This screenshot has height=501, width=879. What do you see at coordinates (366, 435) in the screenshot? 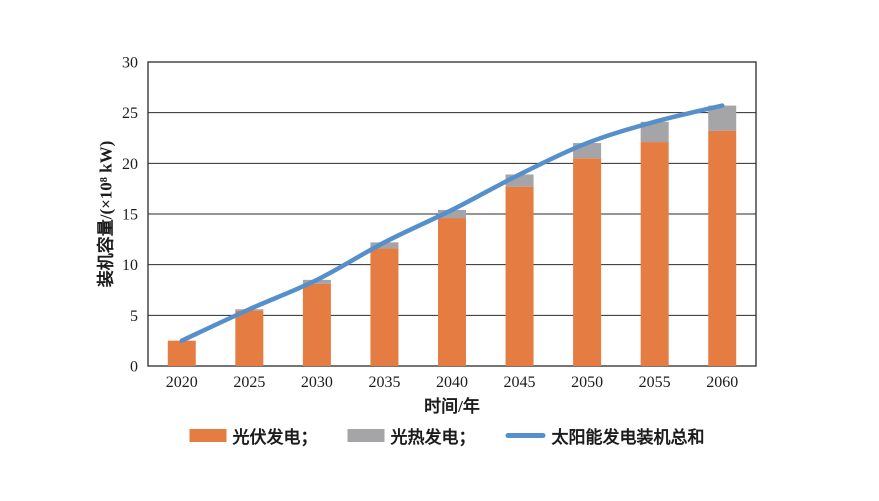
I see `csp-color-swatch-icon` at bounding box center [366, 435].